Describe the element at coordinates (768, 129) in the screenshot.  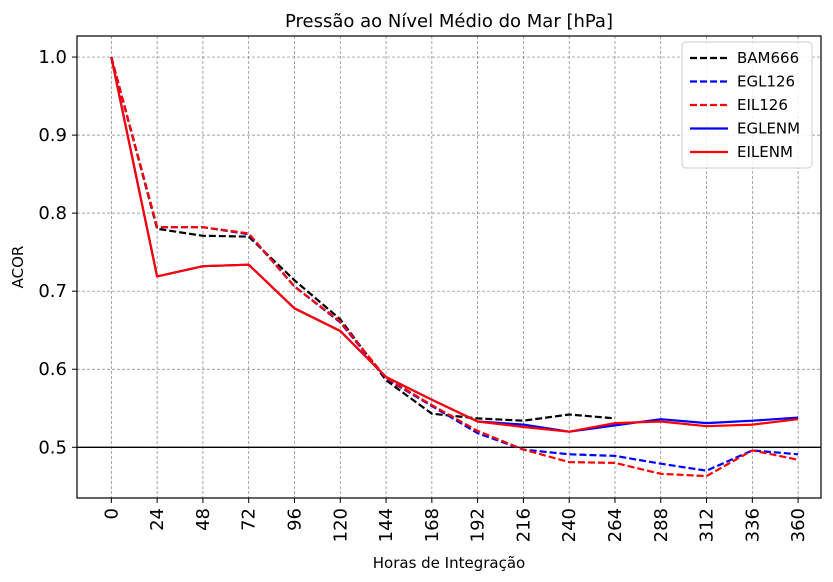
I see `legend-label-eglenm: EGLENM` at that location.